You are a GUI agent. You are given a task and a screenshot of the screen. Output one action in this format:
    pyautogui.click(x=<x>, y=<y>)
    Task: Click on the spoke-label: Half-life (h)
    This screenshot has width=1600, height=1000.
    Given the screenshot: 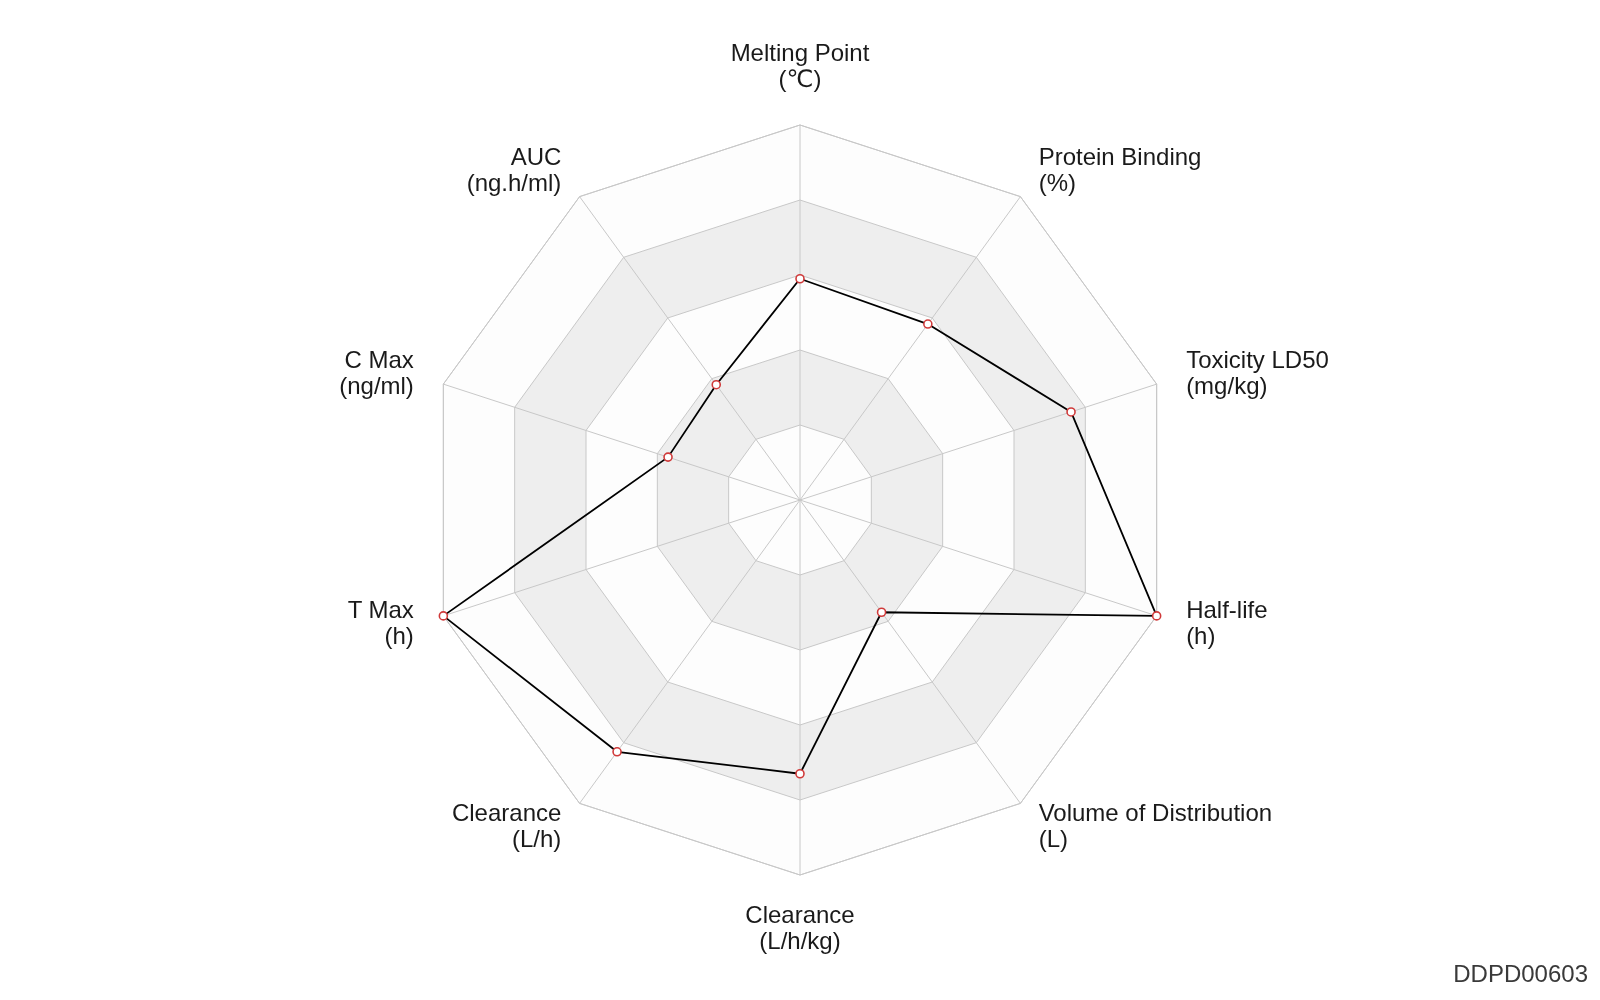 What is the action you would take?
    pyautogui.click(x=1227, y=623)
    